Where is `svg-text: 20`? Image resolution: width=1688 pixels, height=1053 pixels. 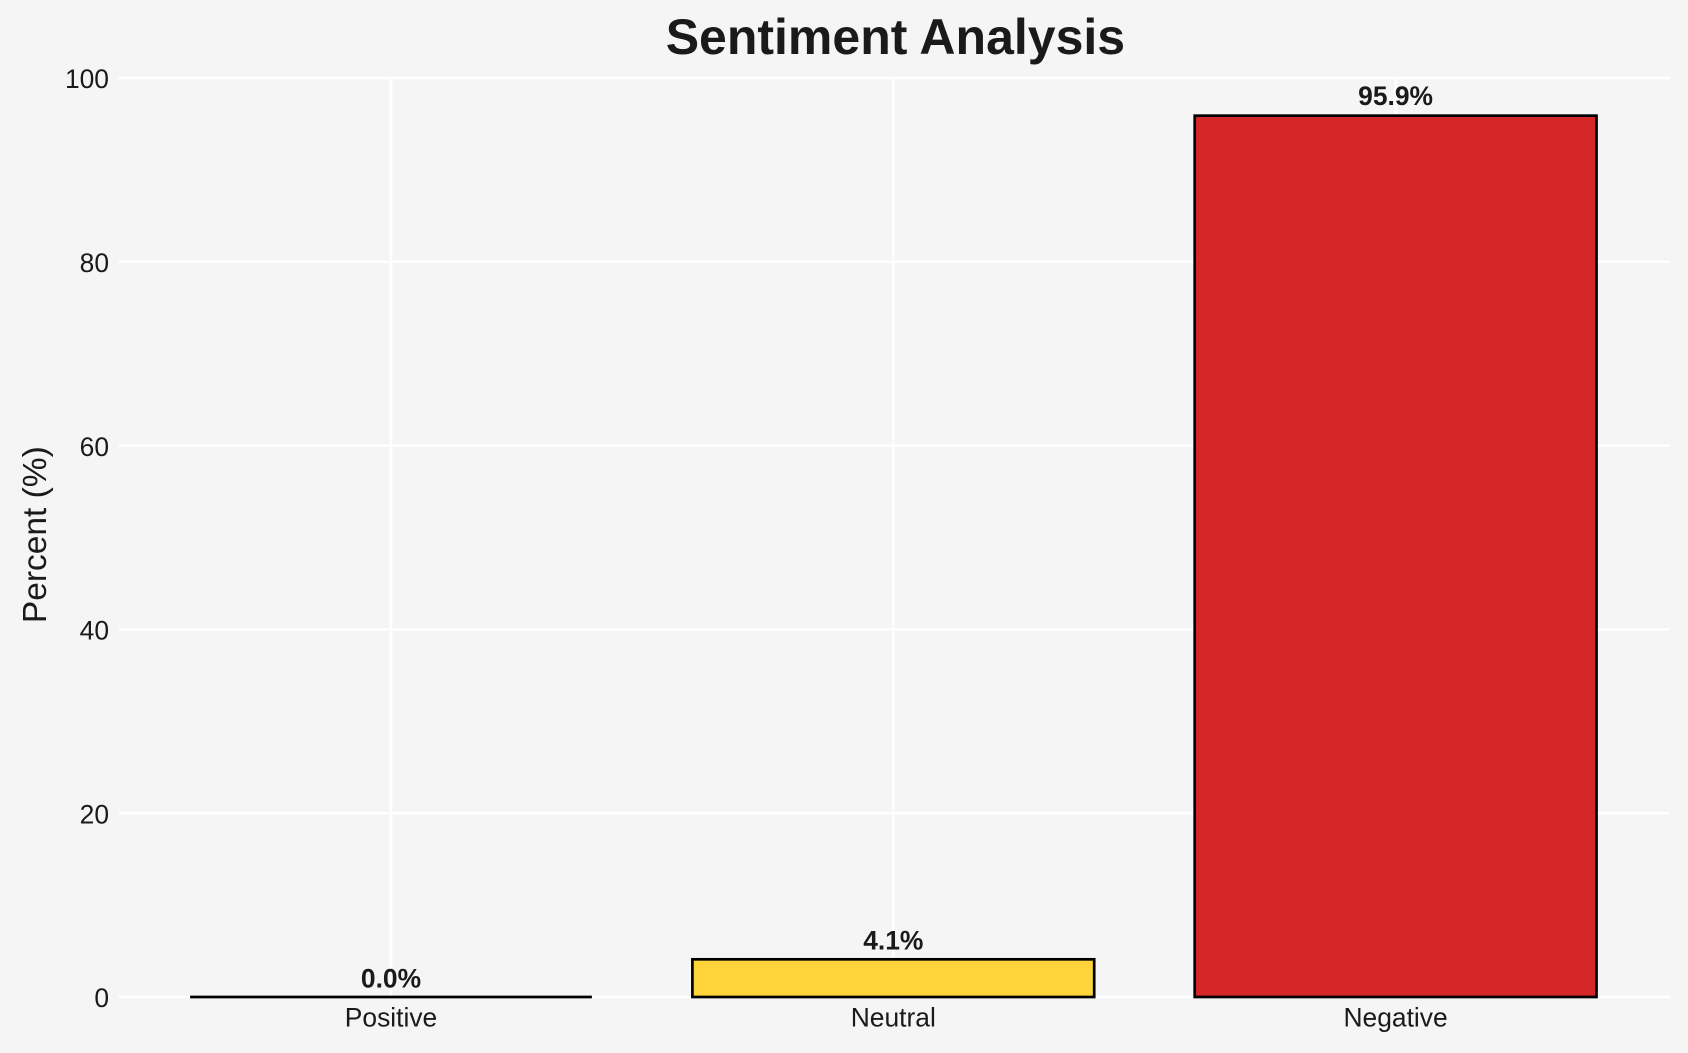 svg-text: 20 is located at coordinates (94, 814).